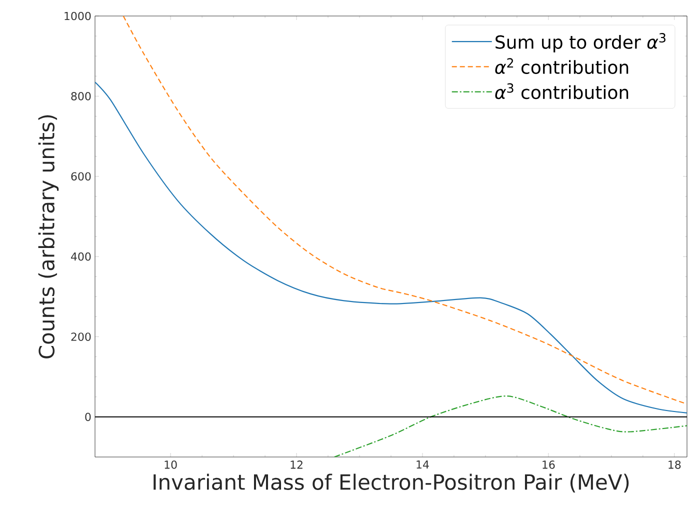  What do you see at coordinates (170, 464) in the screenshot?
I see `x-tick-label: 10` at bounding box center [170, 464].